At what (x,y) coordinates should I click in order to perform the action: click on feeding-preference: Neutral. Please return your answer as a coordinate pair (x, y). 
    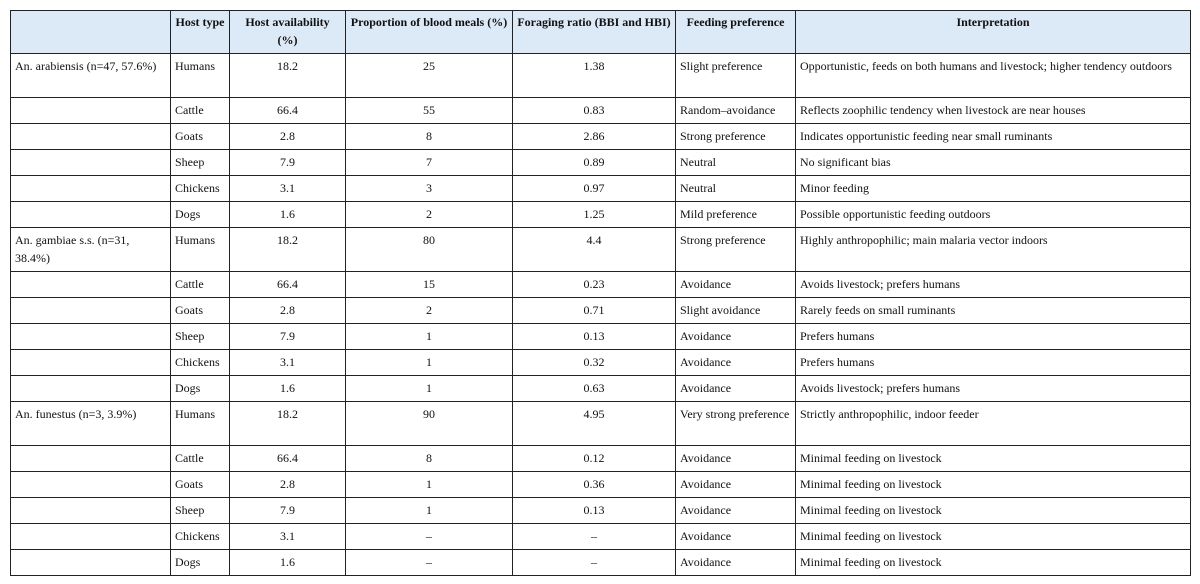
    Looking at the image, I should click on (735, 188).